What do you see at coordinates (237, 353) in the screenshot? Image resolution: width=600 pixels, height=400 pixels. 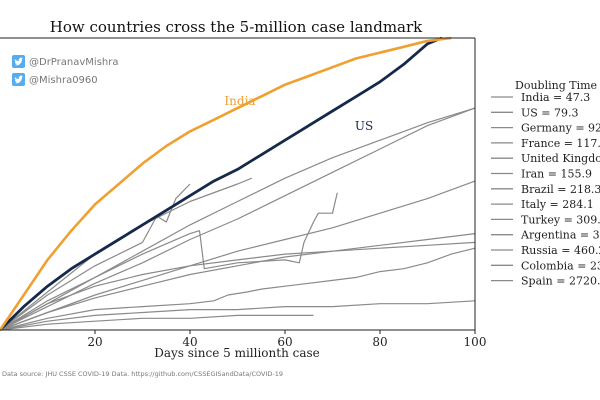 I see `x-axis-label: Days since 5 millionth case` at bounding box center [237, 353].